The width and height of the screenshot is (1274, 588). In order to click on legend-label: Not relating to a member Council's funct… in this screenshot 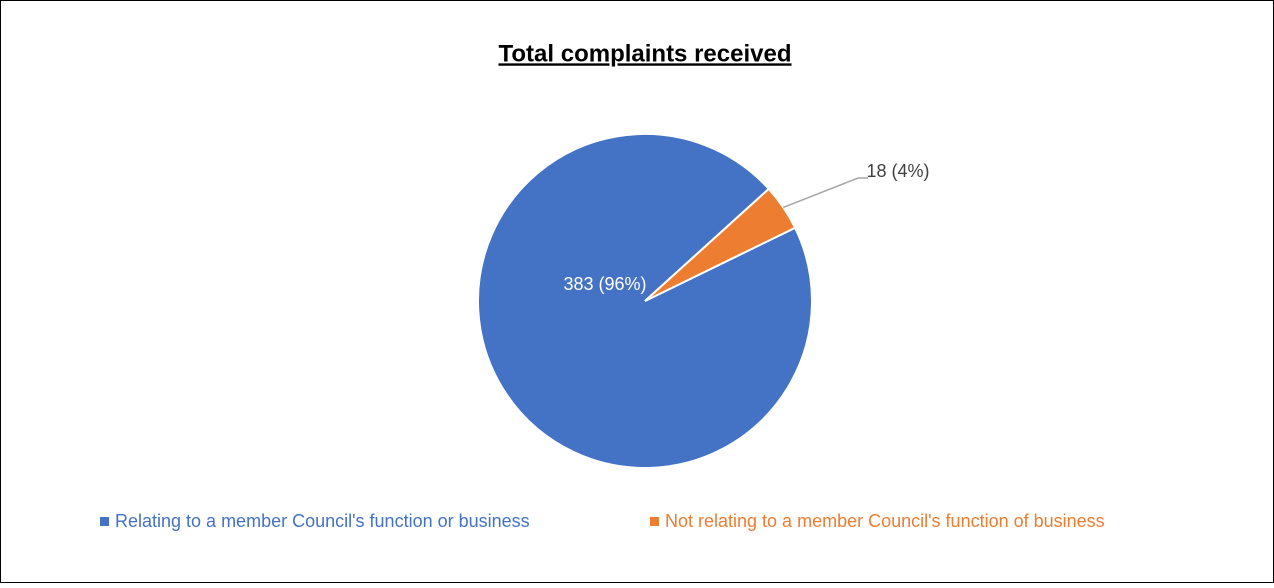, I will do `click(885, 521)`.